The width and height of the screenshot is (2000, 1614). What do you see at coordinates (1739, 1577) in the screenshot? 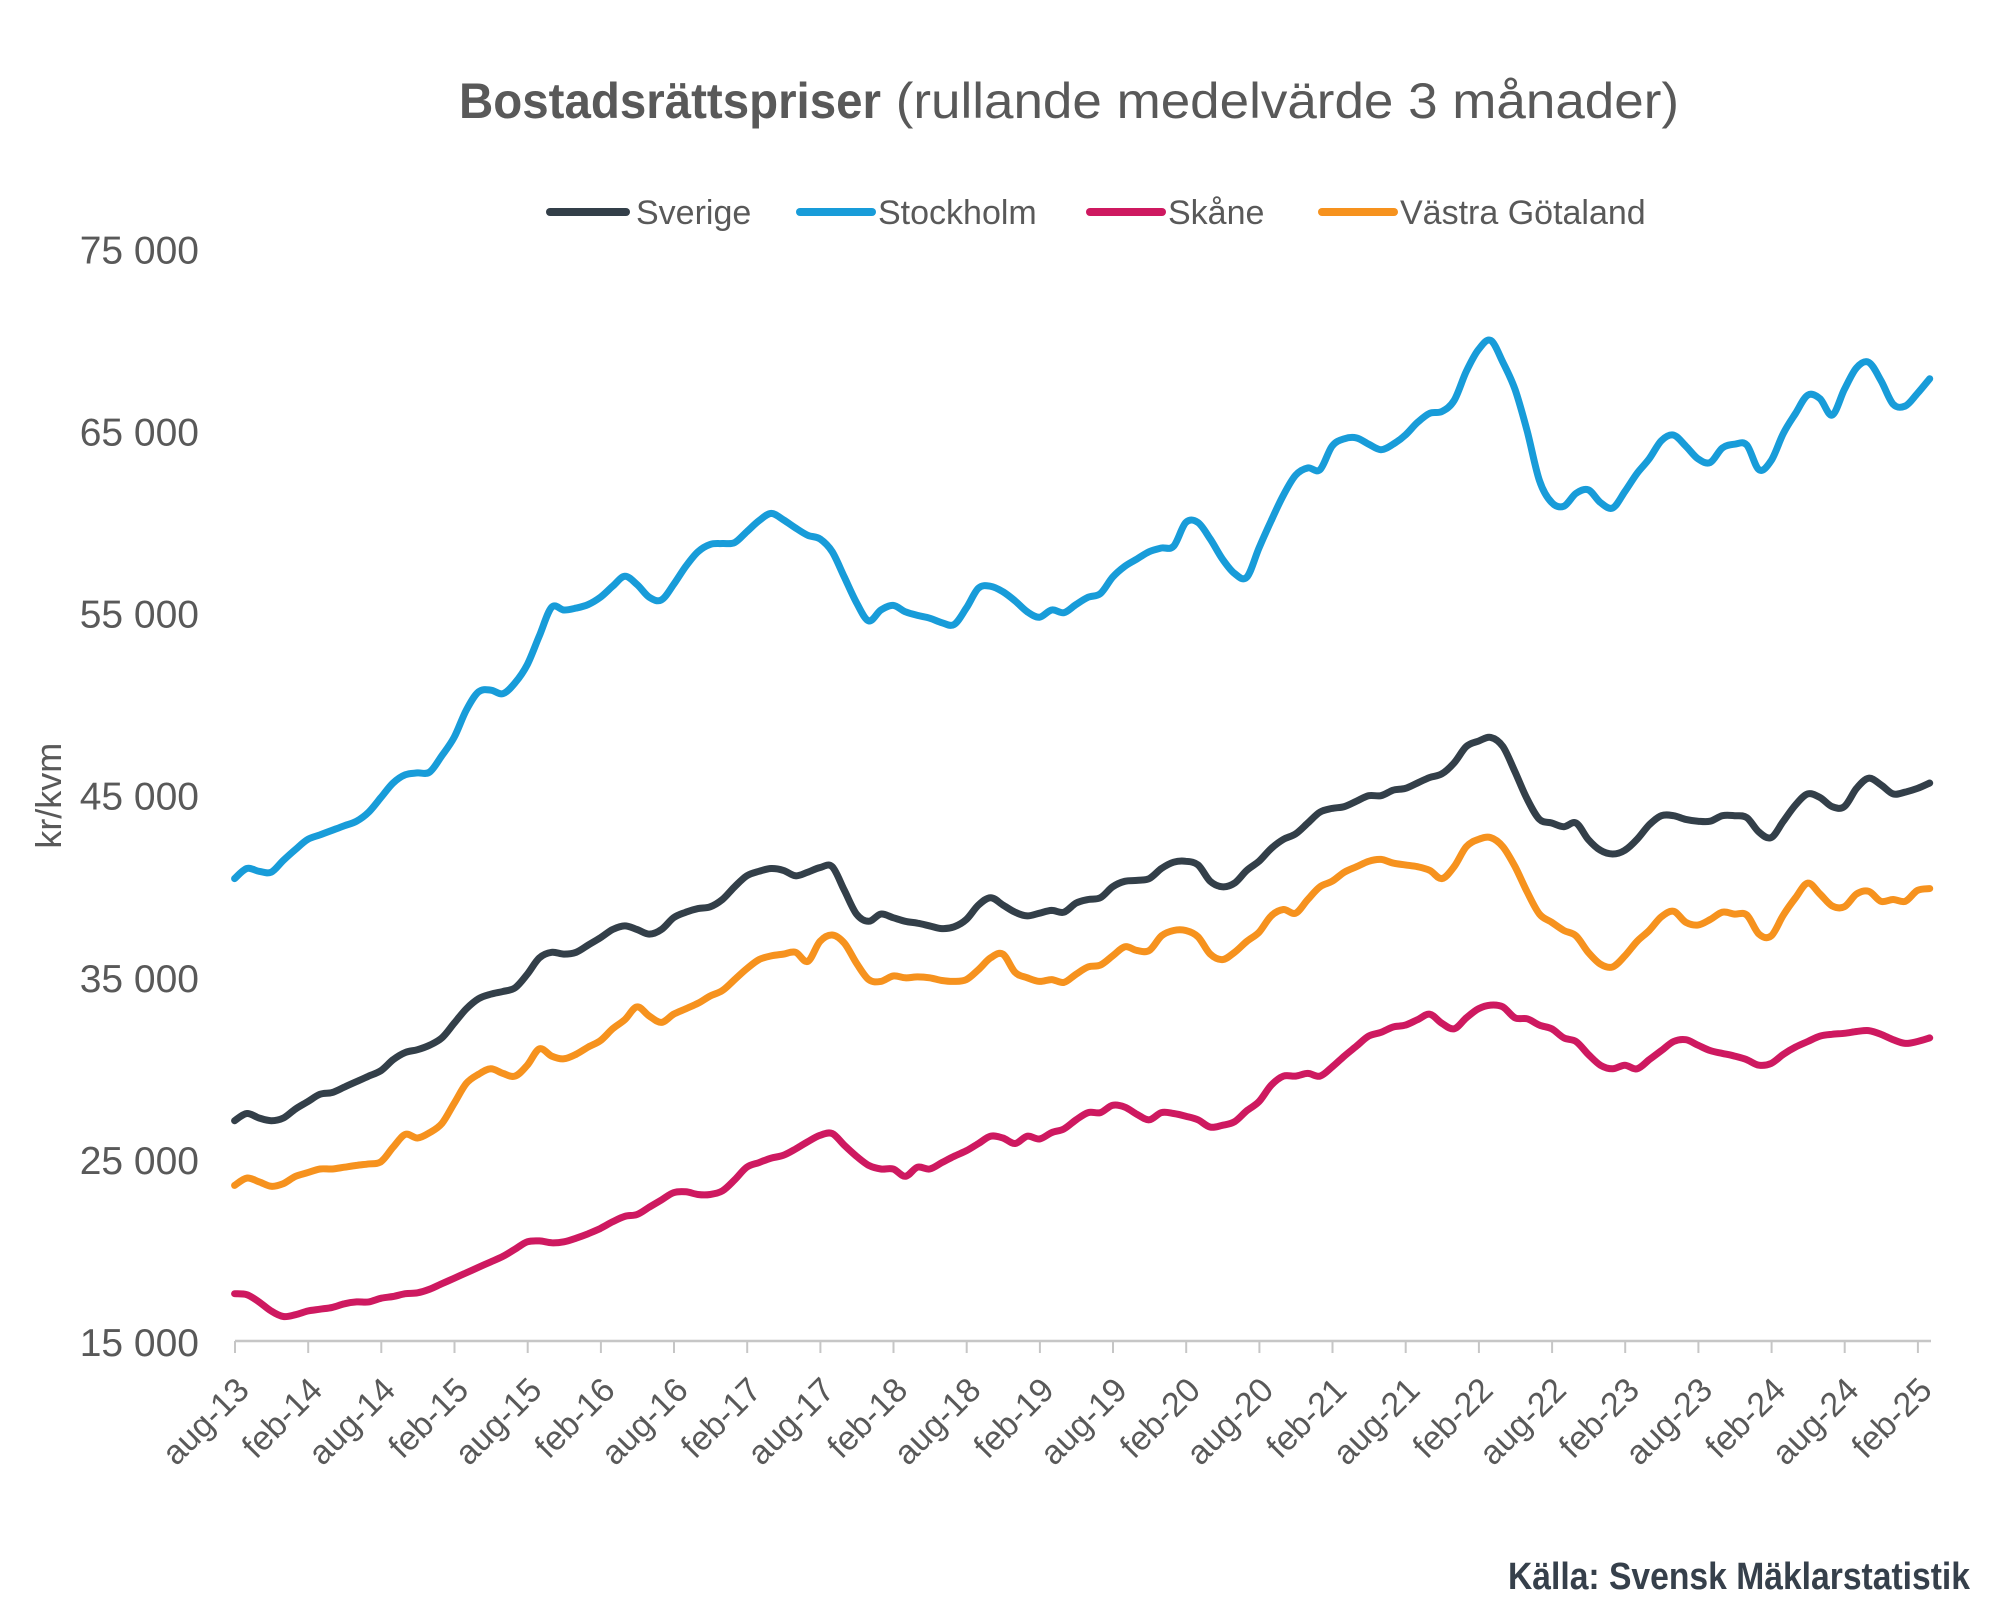
I see `svg-text: Källa: Svensk Mäklarstatistik` at bounding box center [1739, 1577].